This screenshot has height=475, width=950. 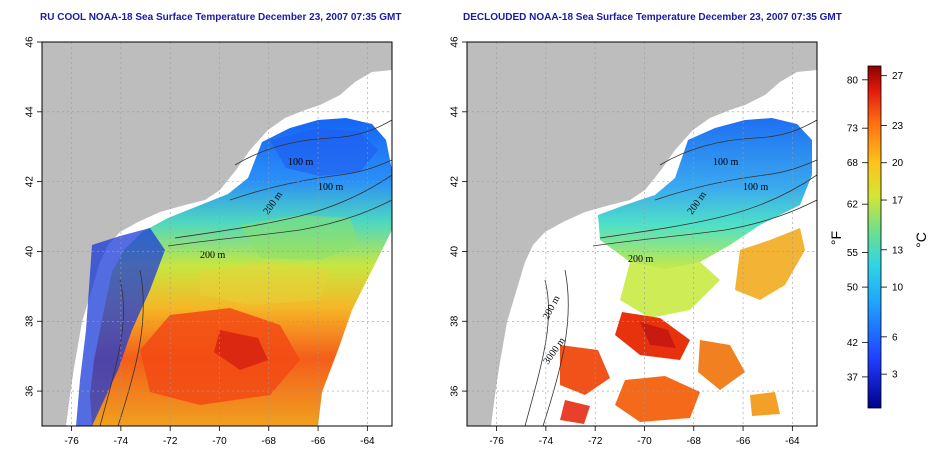 I want to click on sst-field, so click(x=705, y=194).